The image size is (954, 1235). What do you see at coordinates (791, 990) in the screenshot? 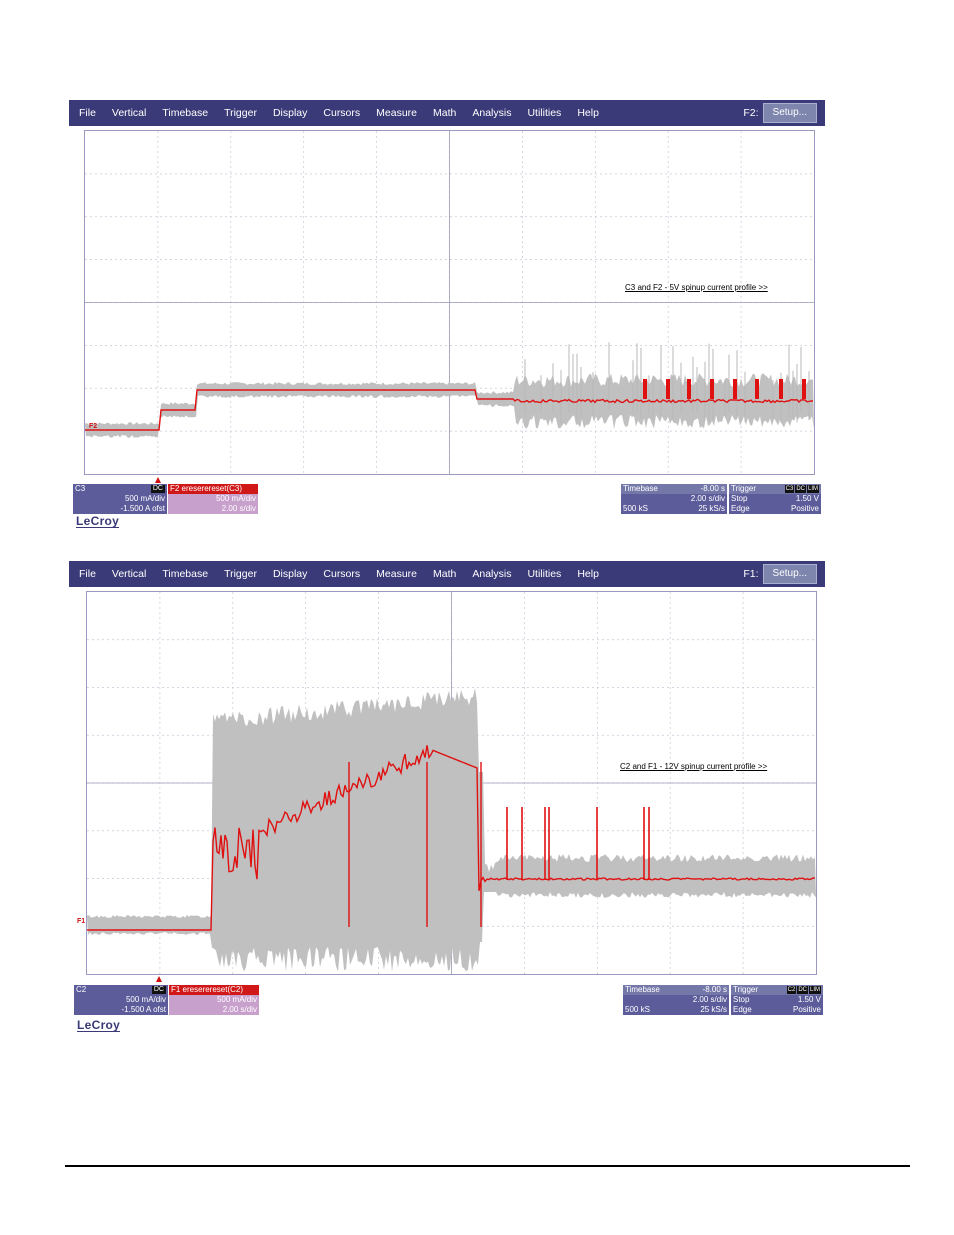
I see `trigger-tag: C2` at bounding box center [791, 990].